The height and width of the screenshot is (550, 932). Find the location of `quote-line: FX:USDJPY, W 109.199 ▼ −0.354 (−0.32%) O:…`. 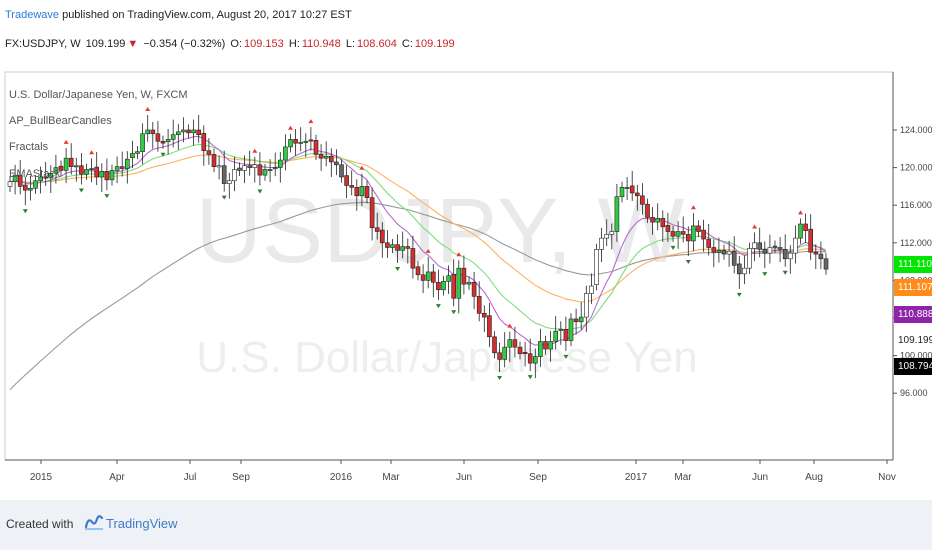

quote-line: FX:USDJPY, W 109.199 ▼ −0.354 (−0.32%) O:… is located at coordinates (231, 44).